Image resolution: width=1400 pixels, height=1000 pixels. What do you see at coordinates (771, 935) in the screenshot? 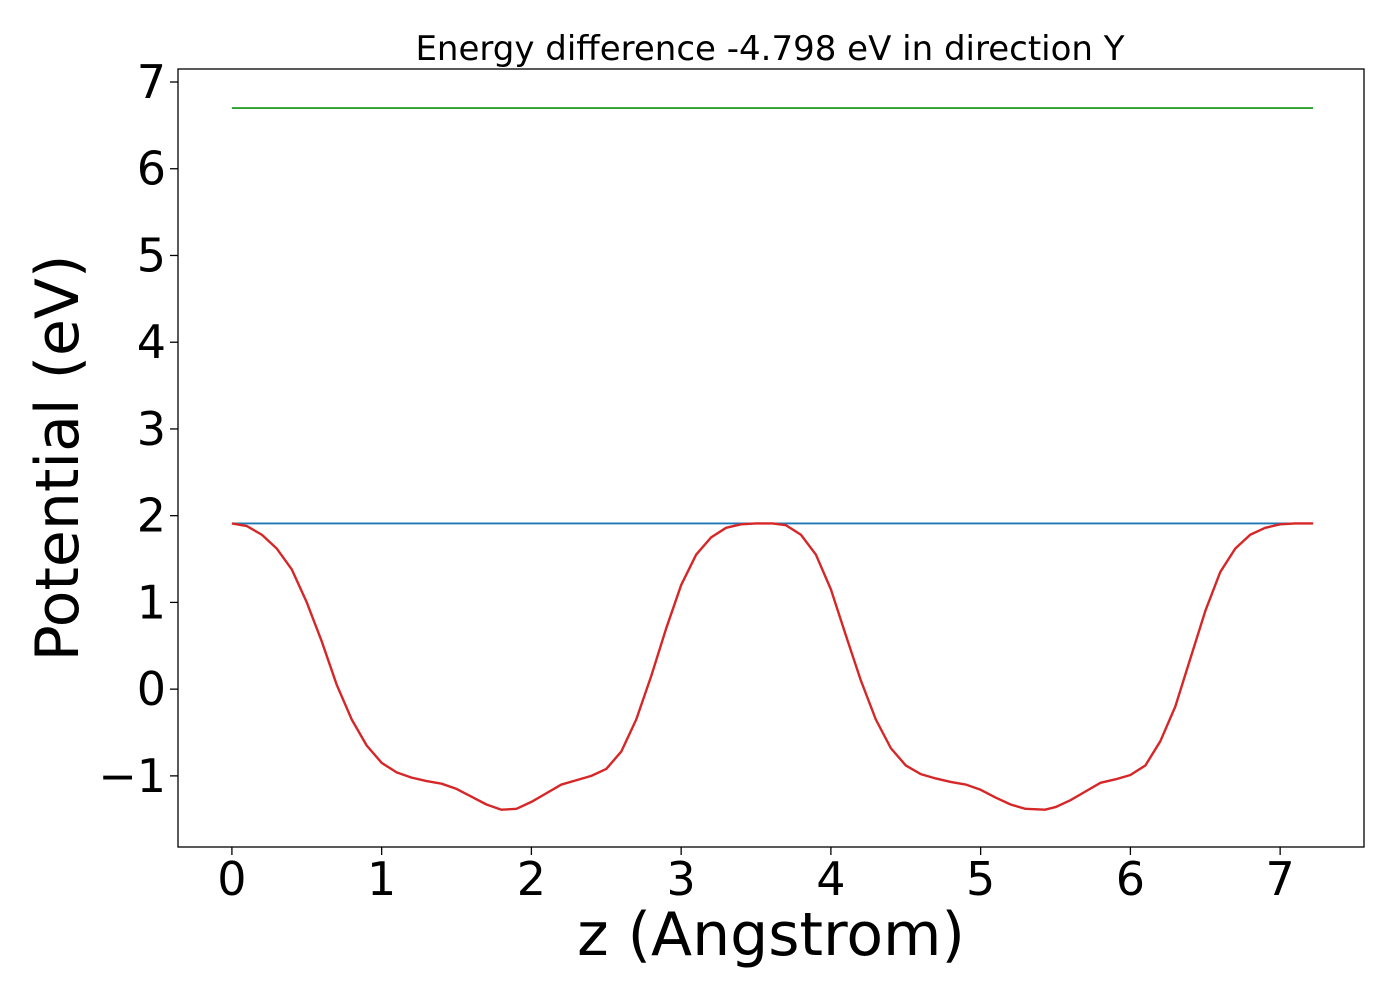
I see `x-axis-label: z (Angstrom)` at bounding box center [771, 935].